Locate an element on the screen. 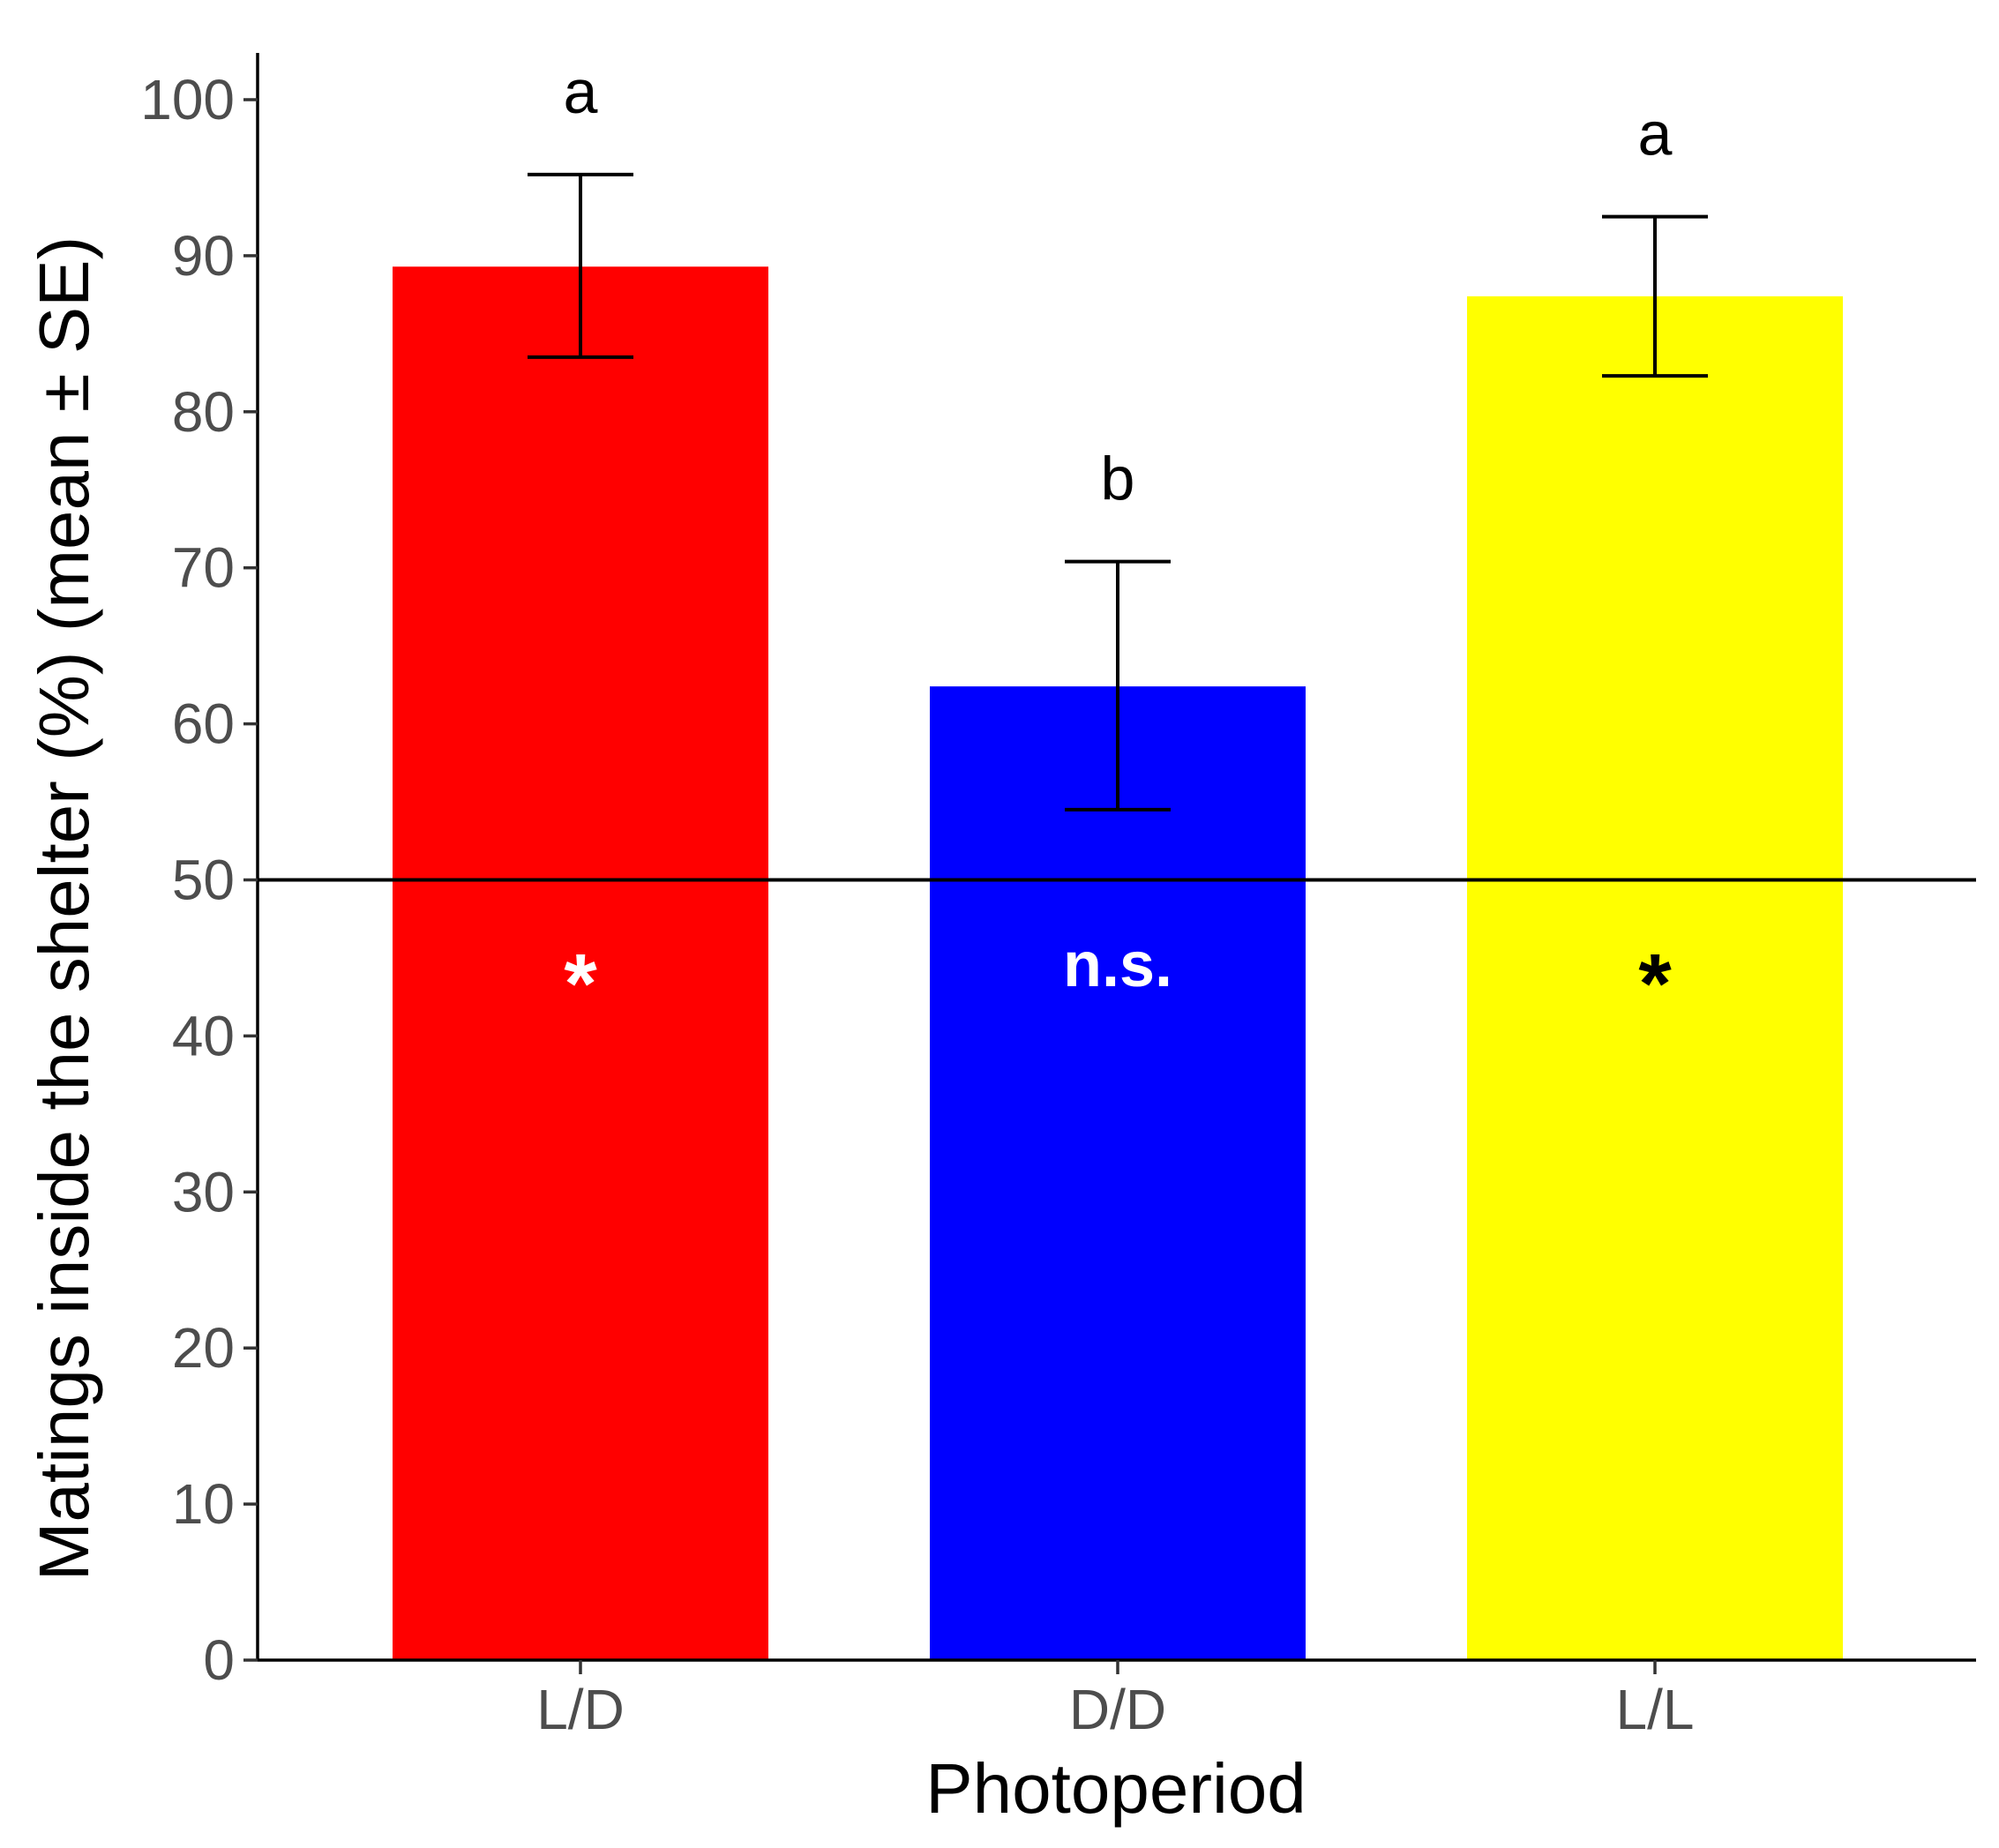 This screenshot has width=1999, height=1848. x-ticks-layer: L/D D/D L/L is located at coordinates (1115, 1700).